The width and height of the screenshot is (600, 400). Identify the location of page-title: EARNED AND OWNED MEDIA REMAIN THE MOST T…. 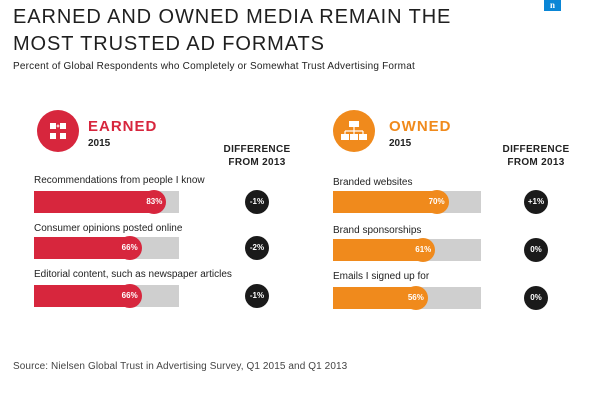
(232, 30).